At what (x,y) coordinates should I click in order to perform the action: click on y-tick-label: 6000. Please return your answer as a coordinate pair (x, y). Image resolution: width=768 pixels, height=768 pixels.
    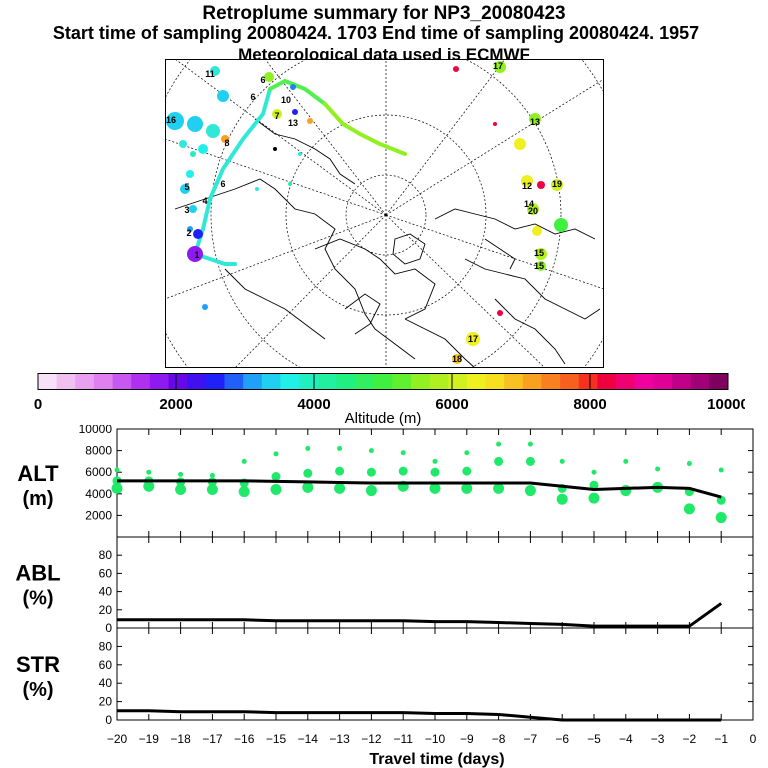
    Looking at the image, I should click on (98, 472).